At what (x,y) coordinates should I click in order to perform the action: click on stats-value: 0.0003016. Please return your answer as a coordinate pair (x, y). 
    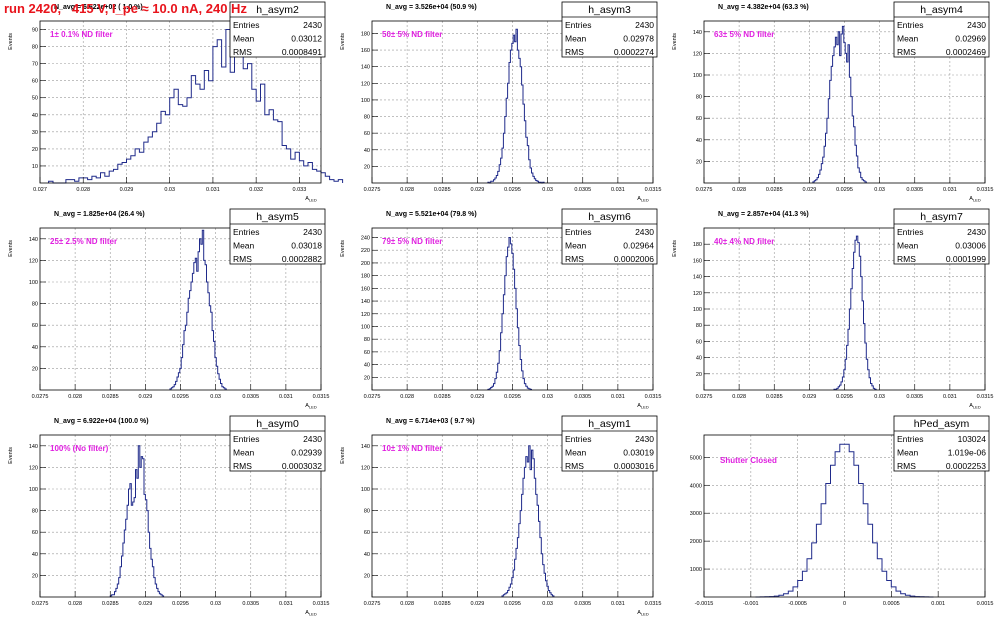
    Looking at the image, I should click on (634, 466).